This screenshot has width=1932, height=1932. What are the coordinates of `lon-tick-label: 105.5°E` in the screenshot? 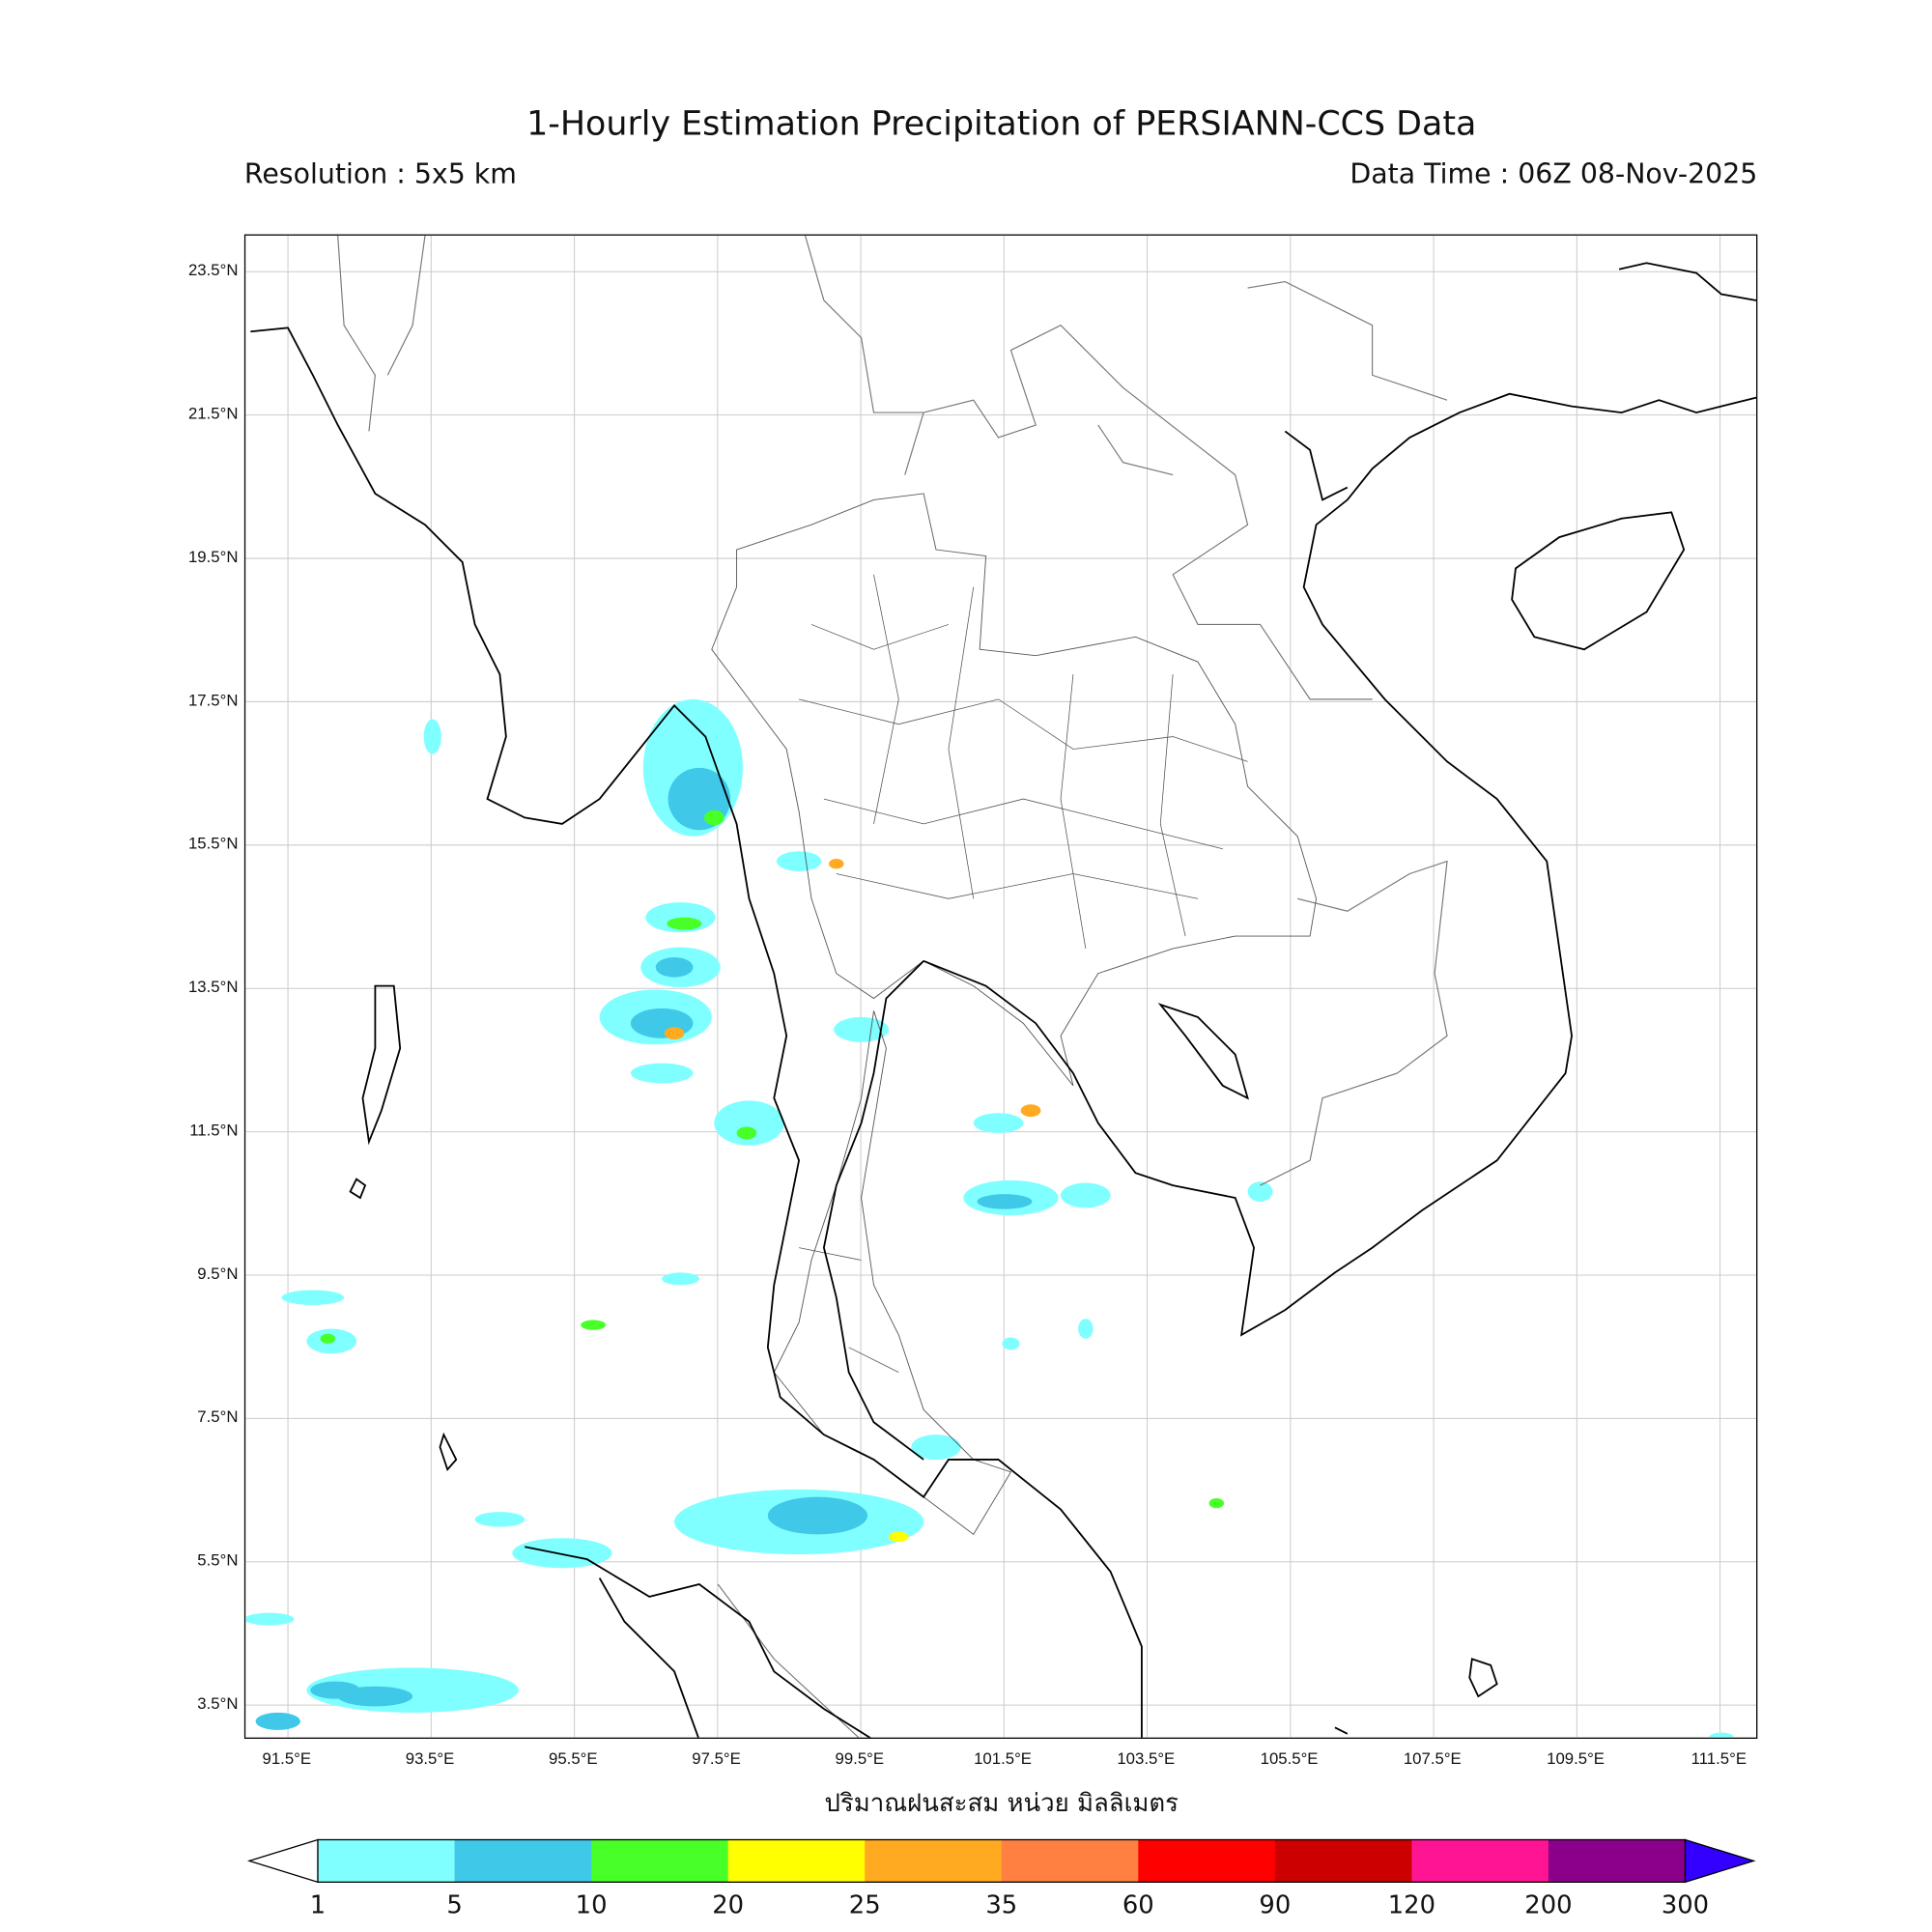 It's located at (1289, 1758).